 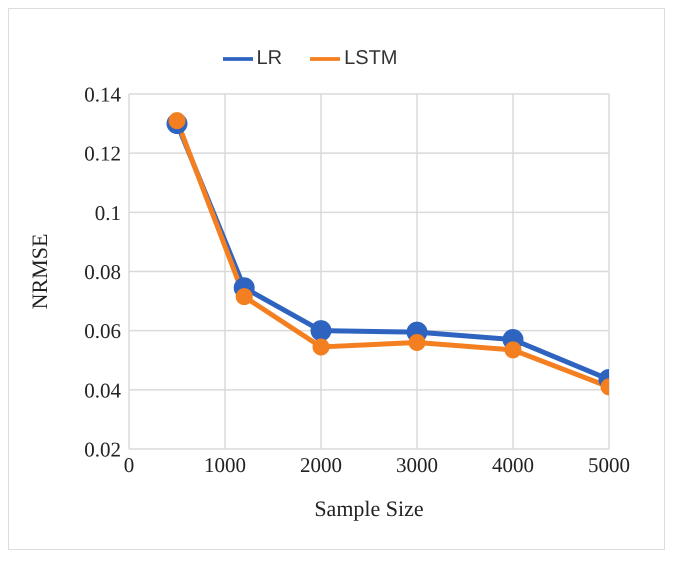 What do you see at coordinates (609, 464) in the screenshot?
I see `x-tick-label: 5000` at bounding box center [609, 464].